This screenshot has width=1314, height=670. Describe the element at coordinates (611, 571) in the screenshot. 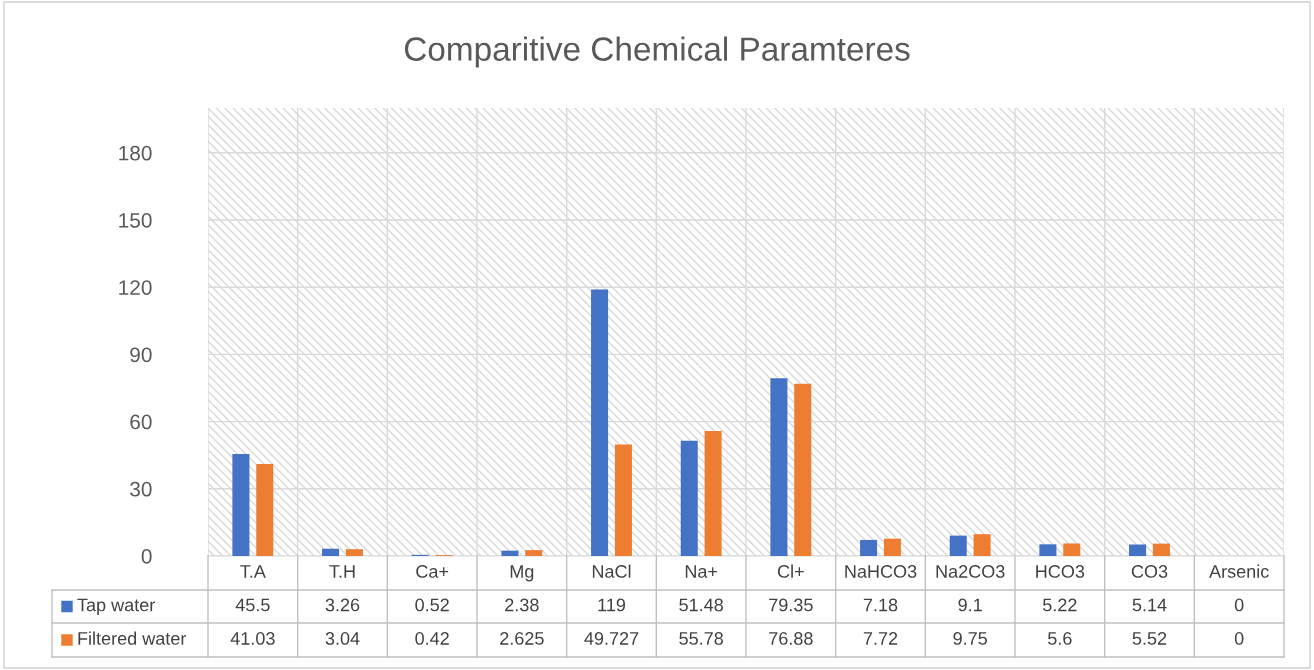

I see `x-tick-label: NaCl` at that location.